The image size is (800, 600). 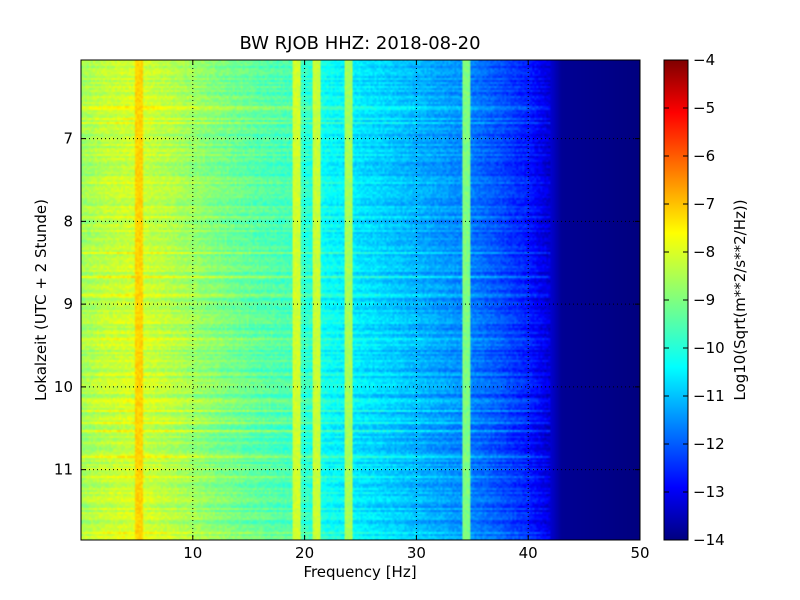 What do you see at coordinates (68, 139) in the screenshot?
I see `y-tick-label: 7` at bounding box center [68, 139].